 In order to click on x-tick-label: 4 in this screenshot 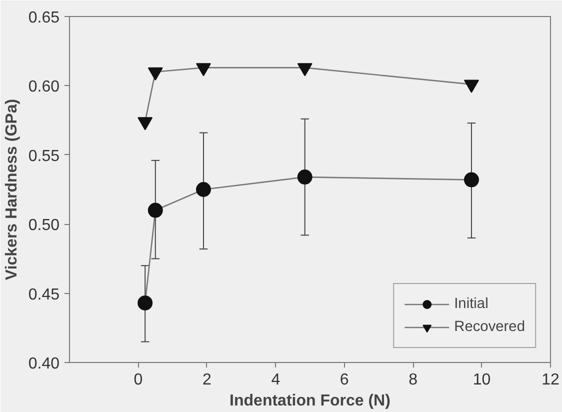, I will do `click(275, 380)`.